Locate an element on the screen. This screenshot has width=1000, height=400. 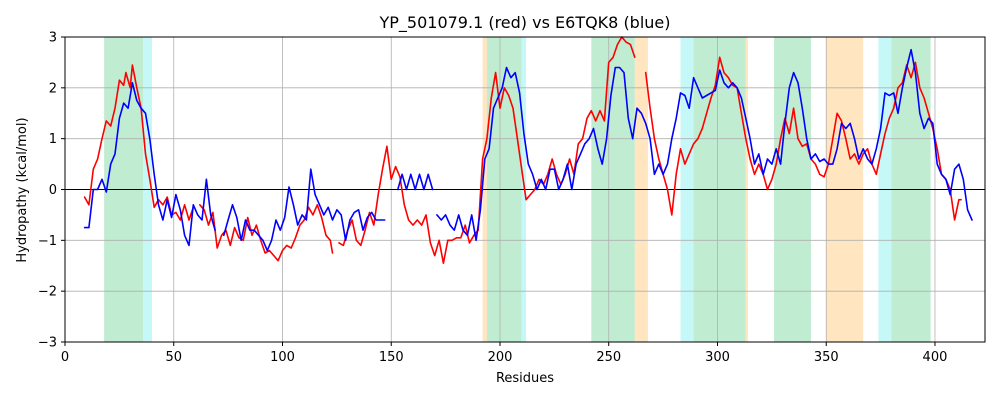
y-tick-label: 1 is located at coordinates (53, 139).